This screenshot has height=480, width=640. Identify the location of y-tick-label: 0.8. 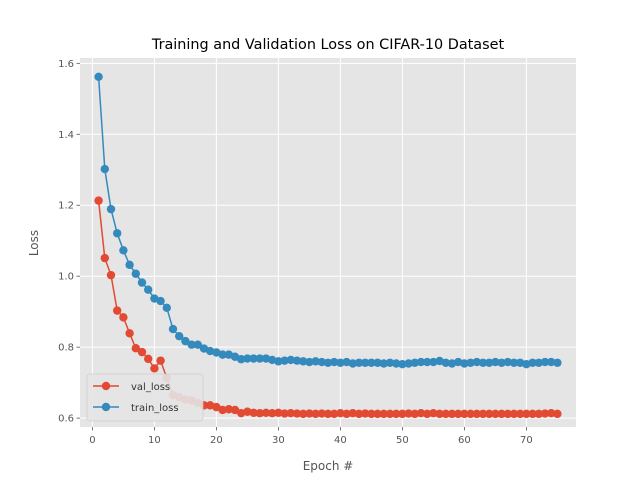
(66, 348).